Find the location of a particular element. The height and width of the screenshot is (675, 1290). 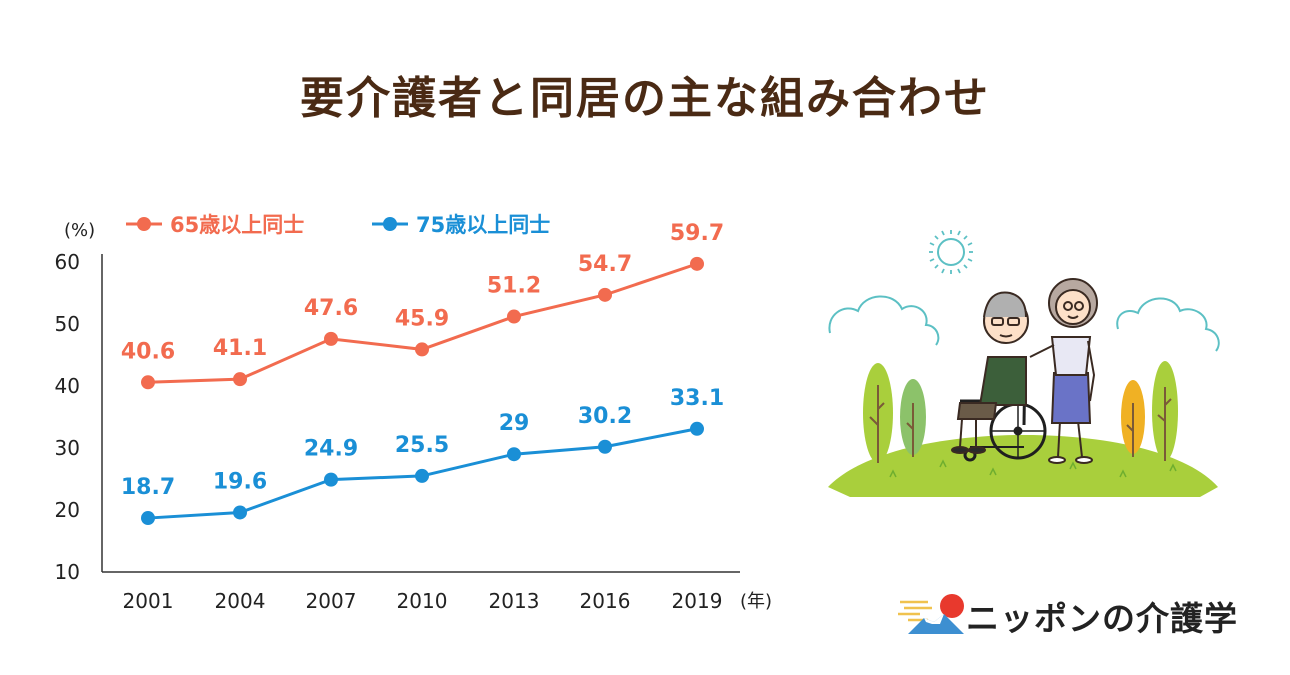

data-label: 41.1 is located at coordinates (240, 348).